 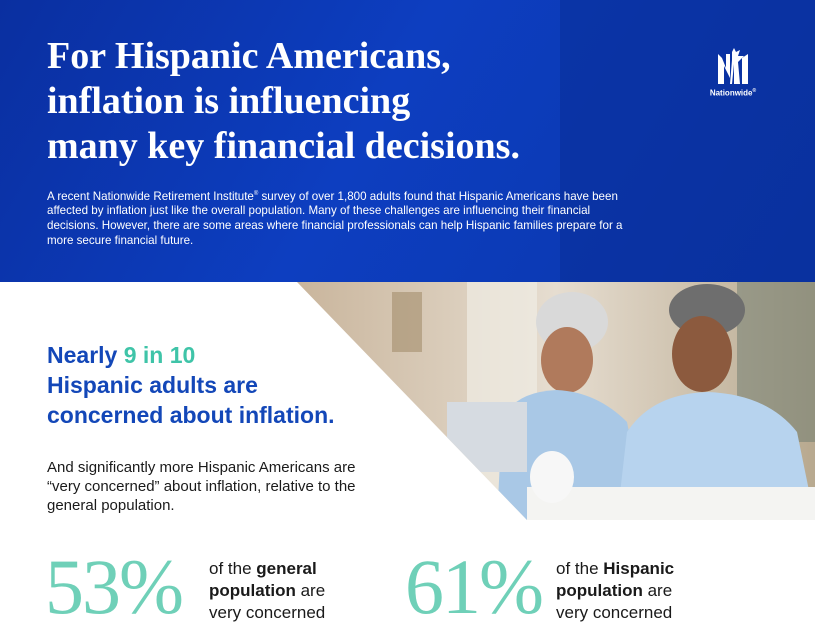 What do you see at coordinates (159, 355) in the screenshot?
I see `stat-headline-highlight: 9 in 10` at bounding box center [159, 355].